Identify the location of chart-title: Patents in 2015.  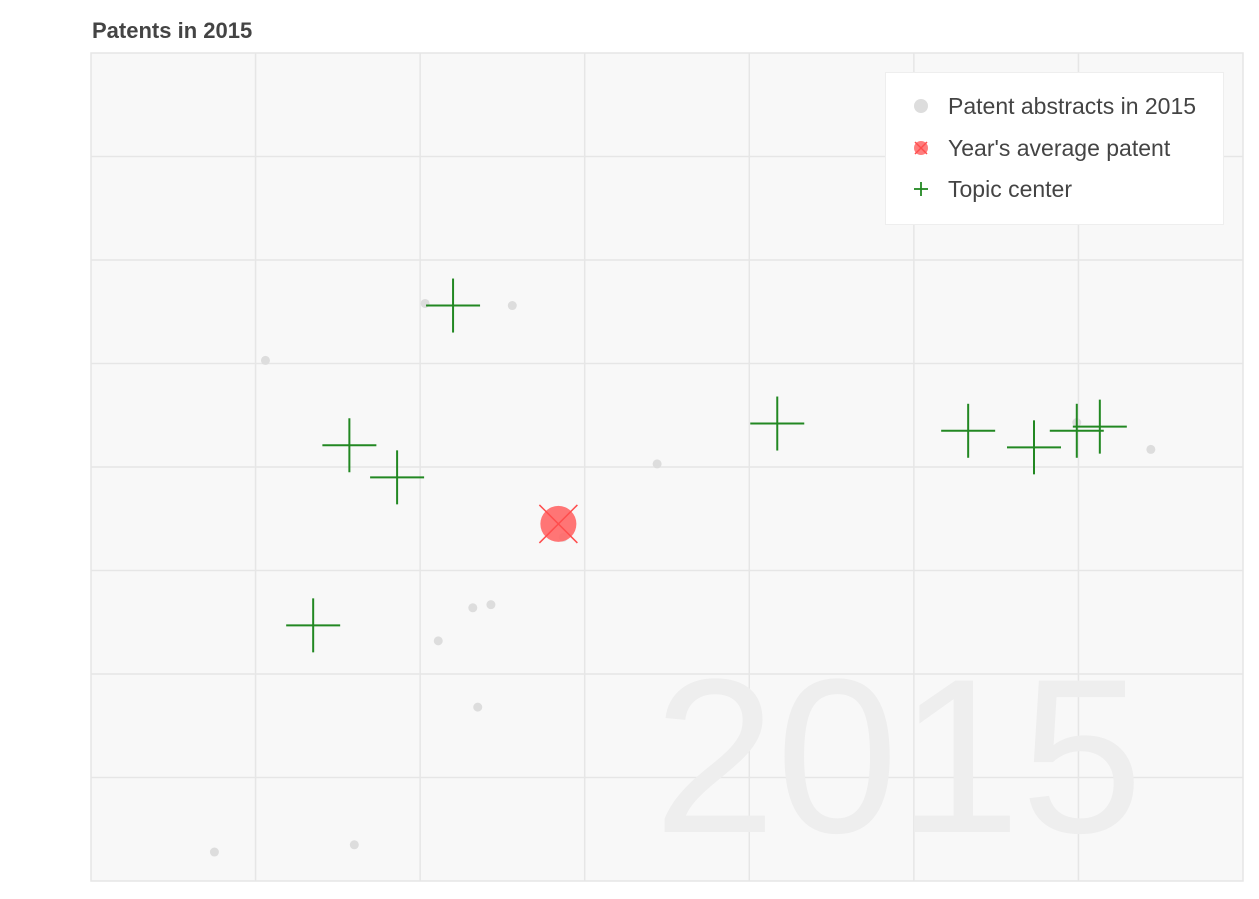
(172, 30).